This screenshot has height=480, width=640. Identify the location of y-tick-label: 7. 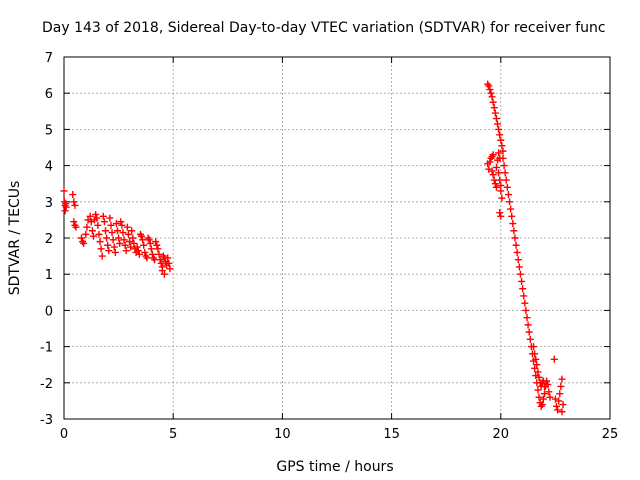
(49, 58).